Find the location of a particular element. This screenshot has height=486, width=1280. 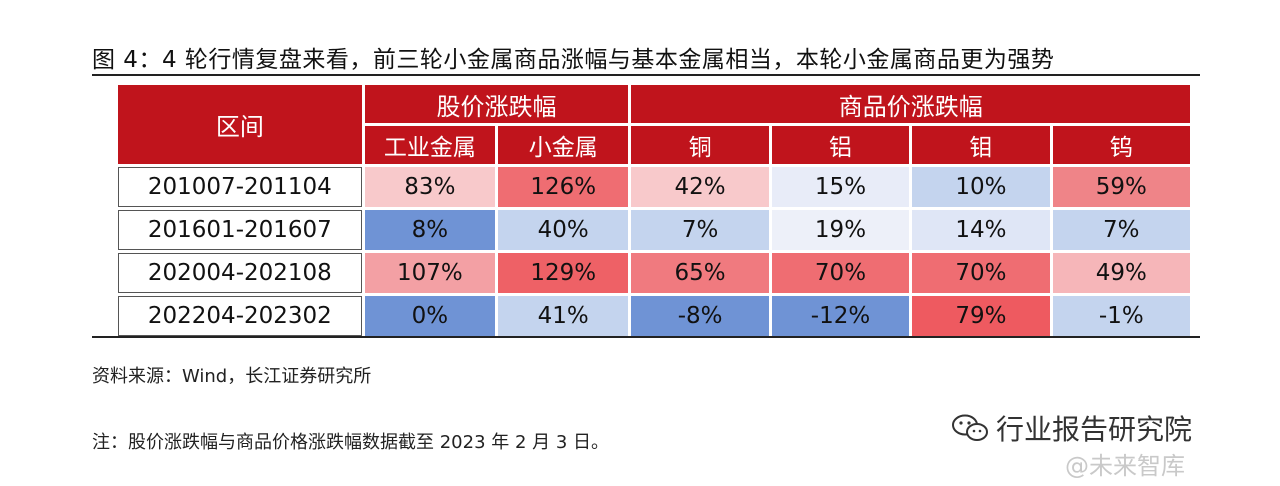

cell-molybdenum: 14% is located at coordinates (981, 230).